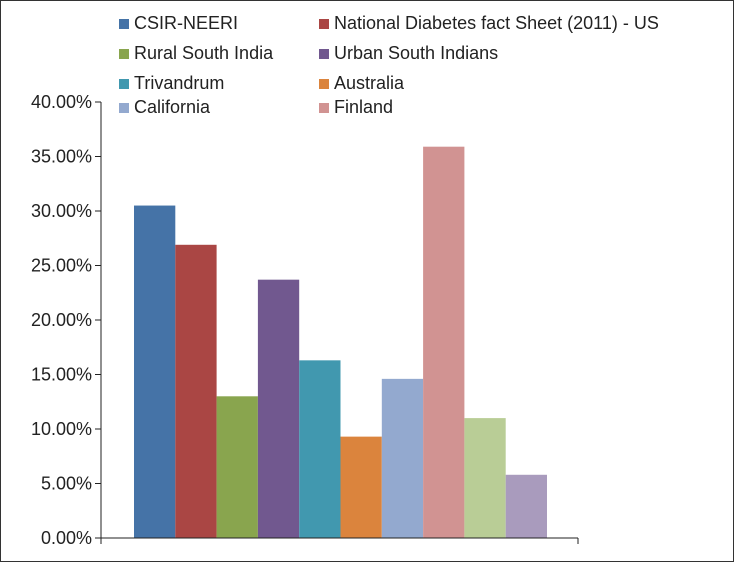  Describe the element at coordinates (61, 102) in the screenshot. I see `y-tick-label: 40.00%` at that location.